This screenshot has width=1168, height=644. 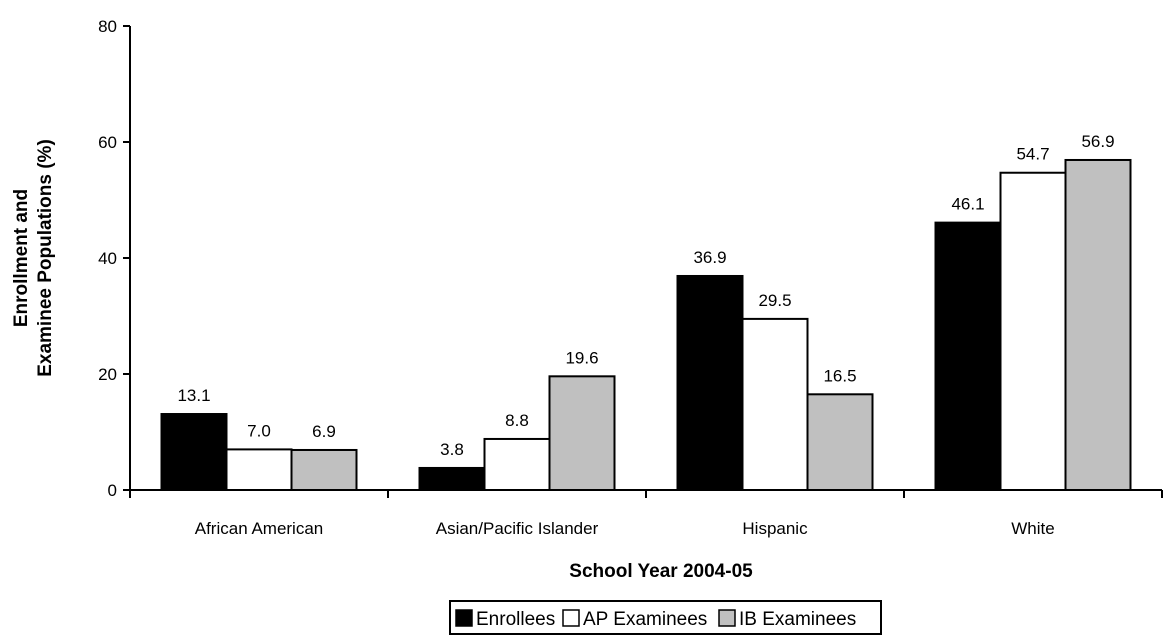 What do you see at coordinates (967, 204) in the screenshot?
I see `data-label: 46.1` at bounding box center [967, 204].